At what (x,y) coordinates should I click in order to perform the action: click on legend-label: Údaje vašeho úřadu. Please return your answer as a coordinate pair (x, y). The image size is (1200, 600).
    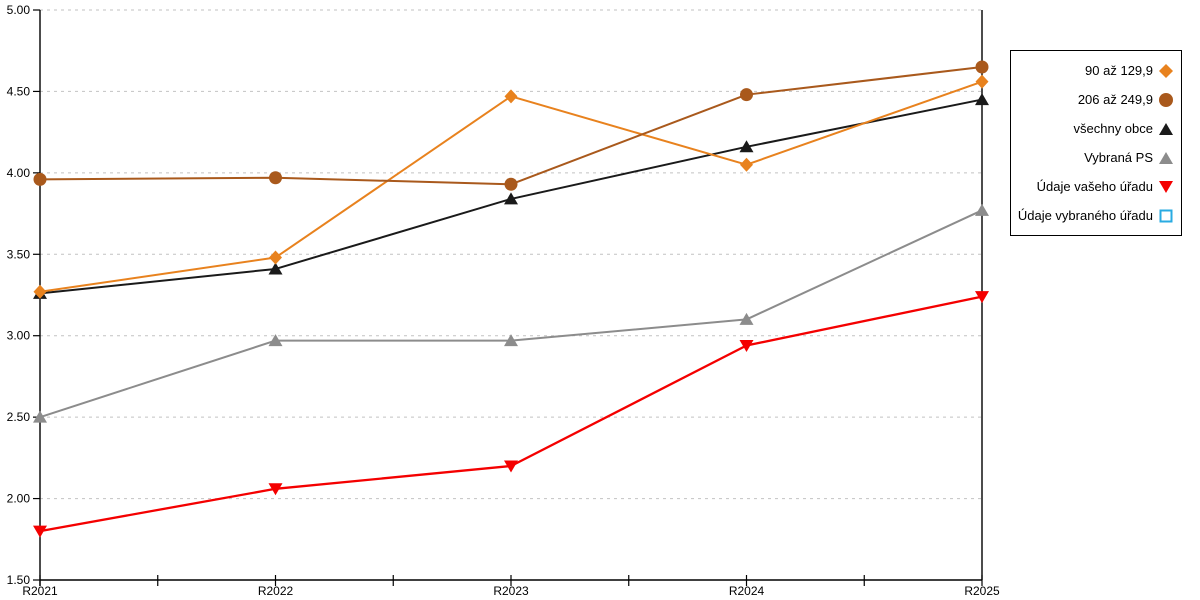
    Looking at the image, I should click on (1094, 186).